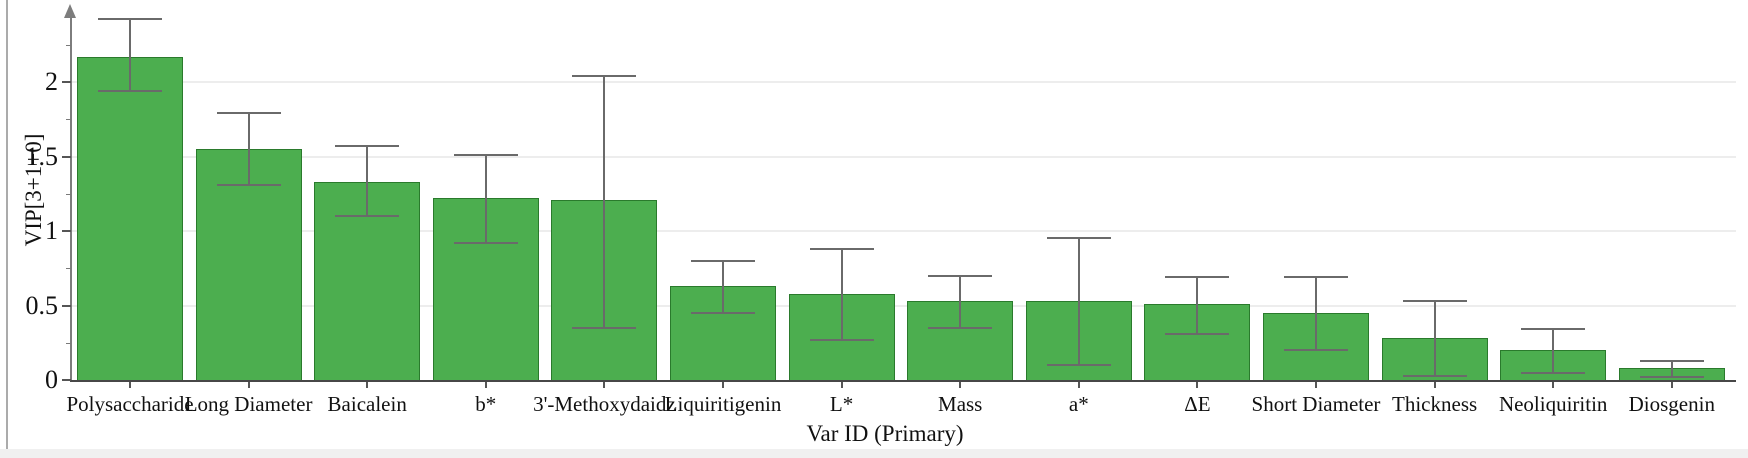 The width and height of the screenshot is (1748, 458). Describe the element at coordinates (1553, 404) in the screenshot. I see `x-tick-label: Neoliquiritin` at that location.